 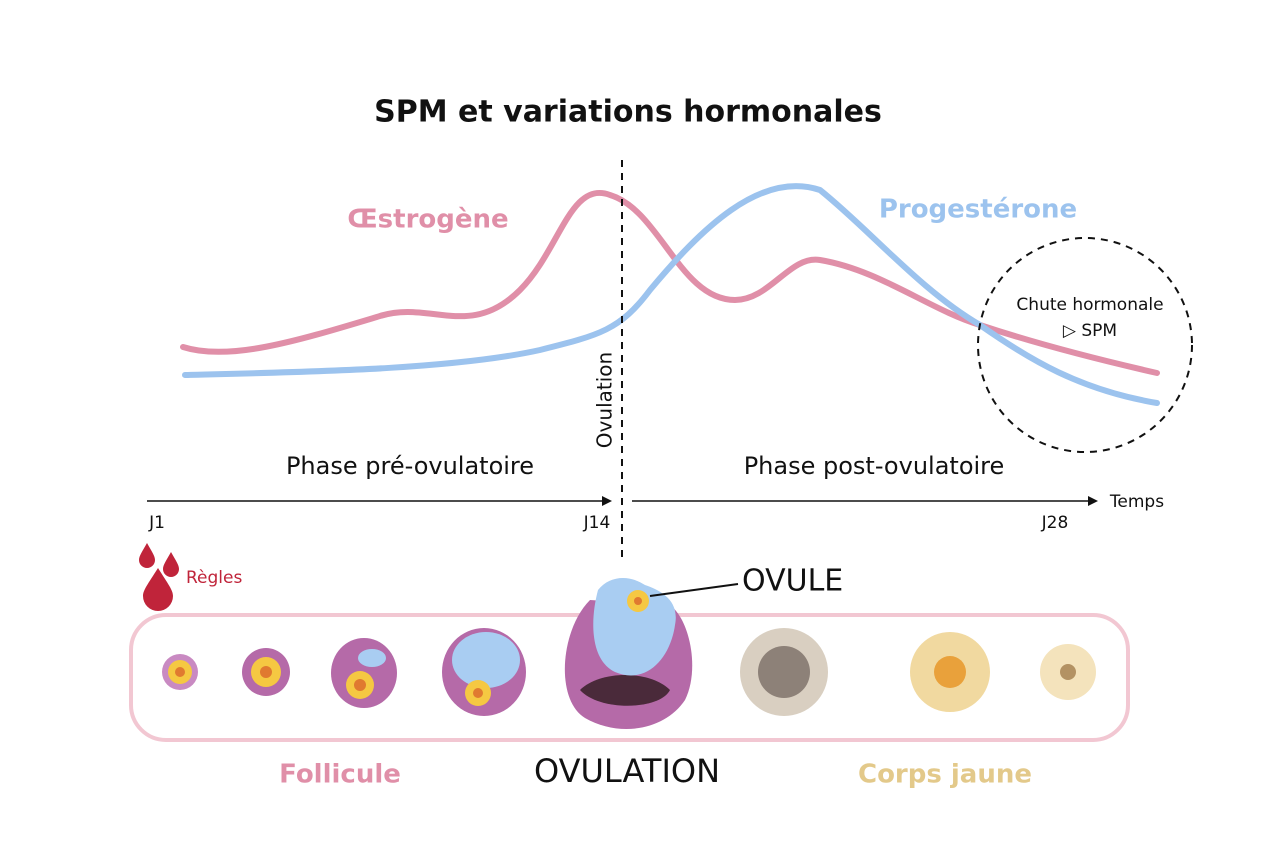 I want to click on annotation-text: Chute hormonale, so click(x=1089, y=305).